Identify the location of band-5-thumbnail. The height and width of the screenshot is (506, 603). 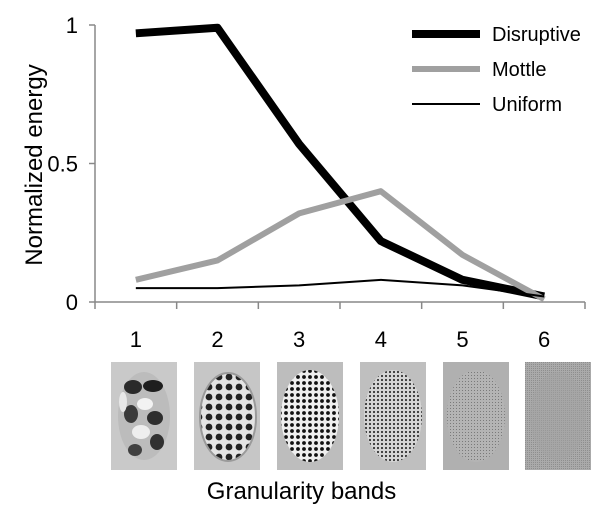
(476, 416).